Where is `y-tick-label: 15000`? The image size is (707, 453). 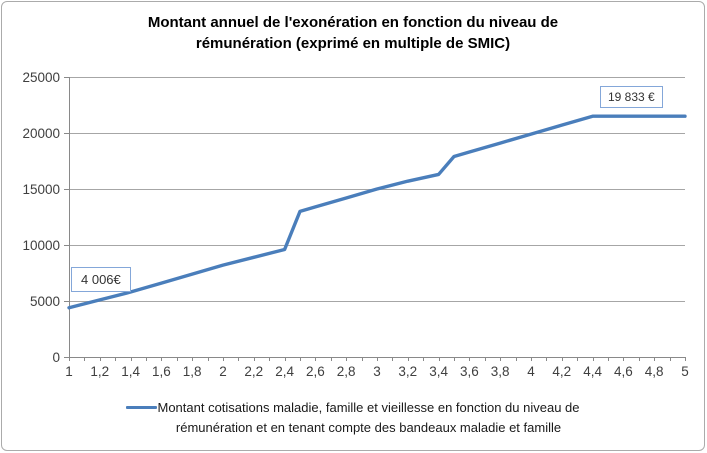 y-tick-label: 15000 is located at coordinates (41, 189).